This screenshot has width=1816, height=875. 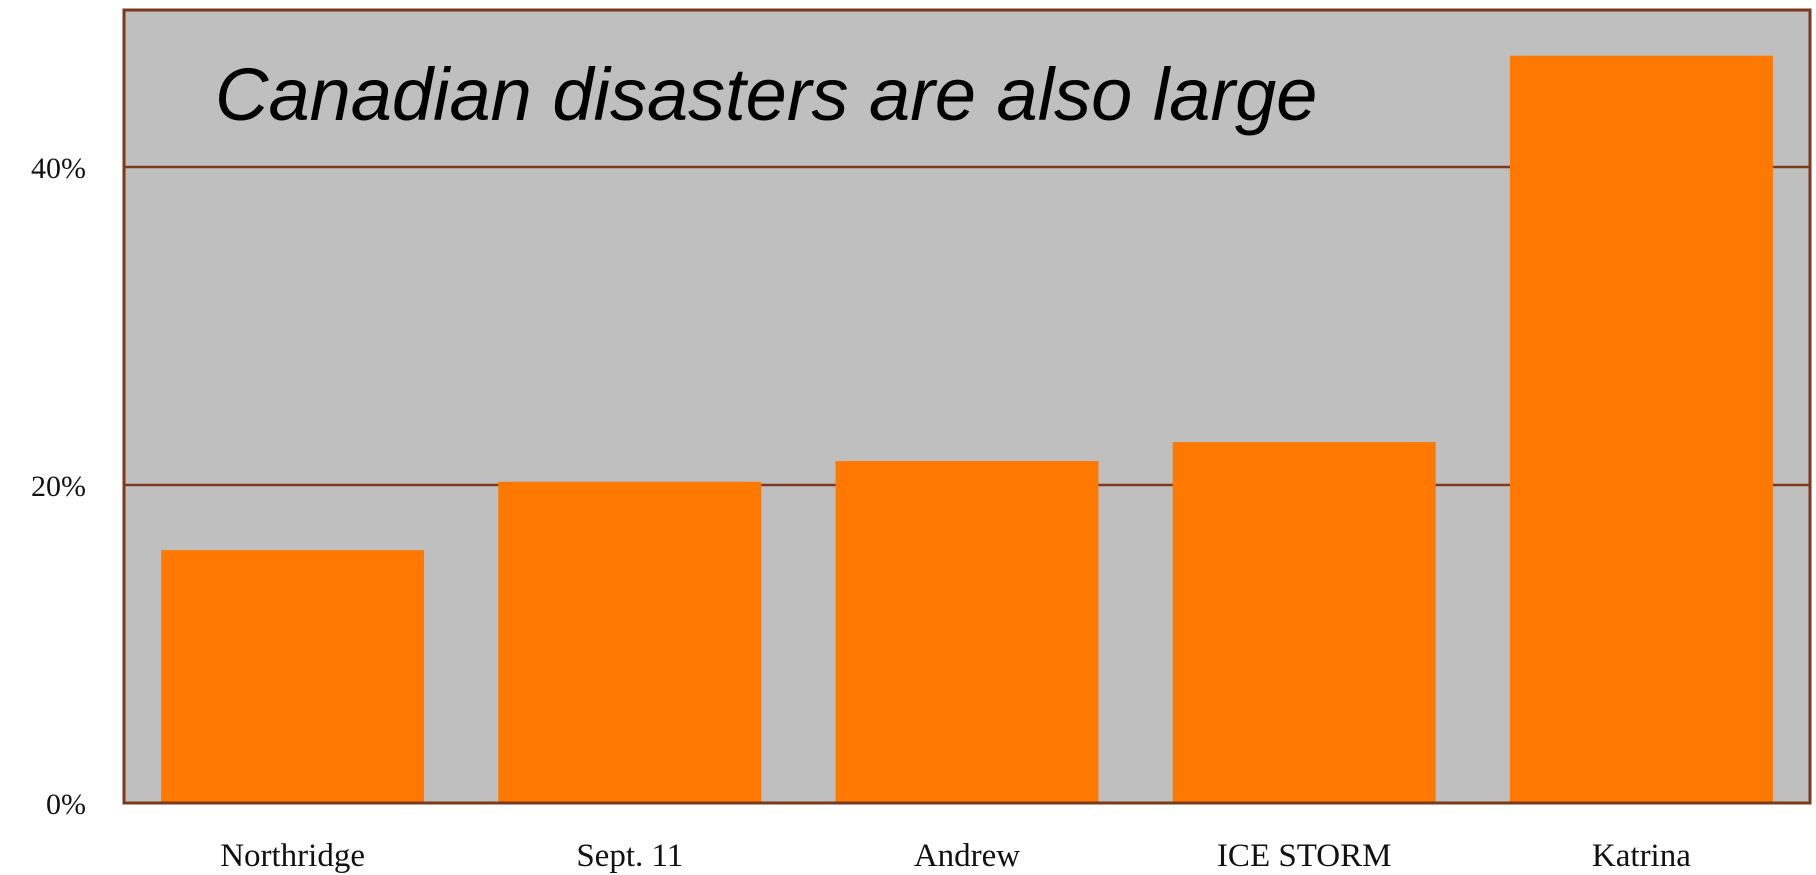 What do you see at coordinates (66, 804) in the screenshot?
I see `y-tick-label: 0%` at bounding box center [66, 804].